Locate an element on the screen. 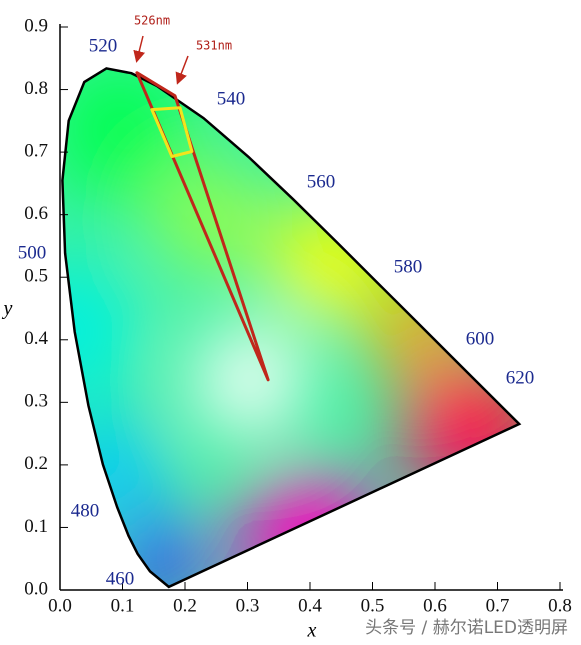  x-tick-label: 0.1 is located at coordinates (123, 605).